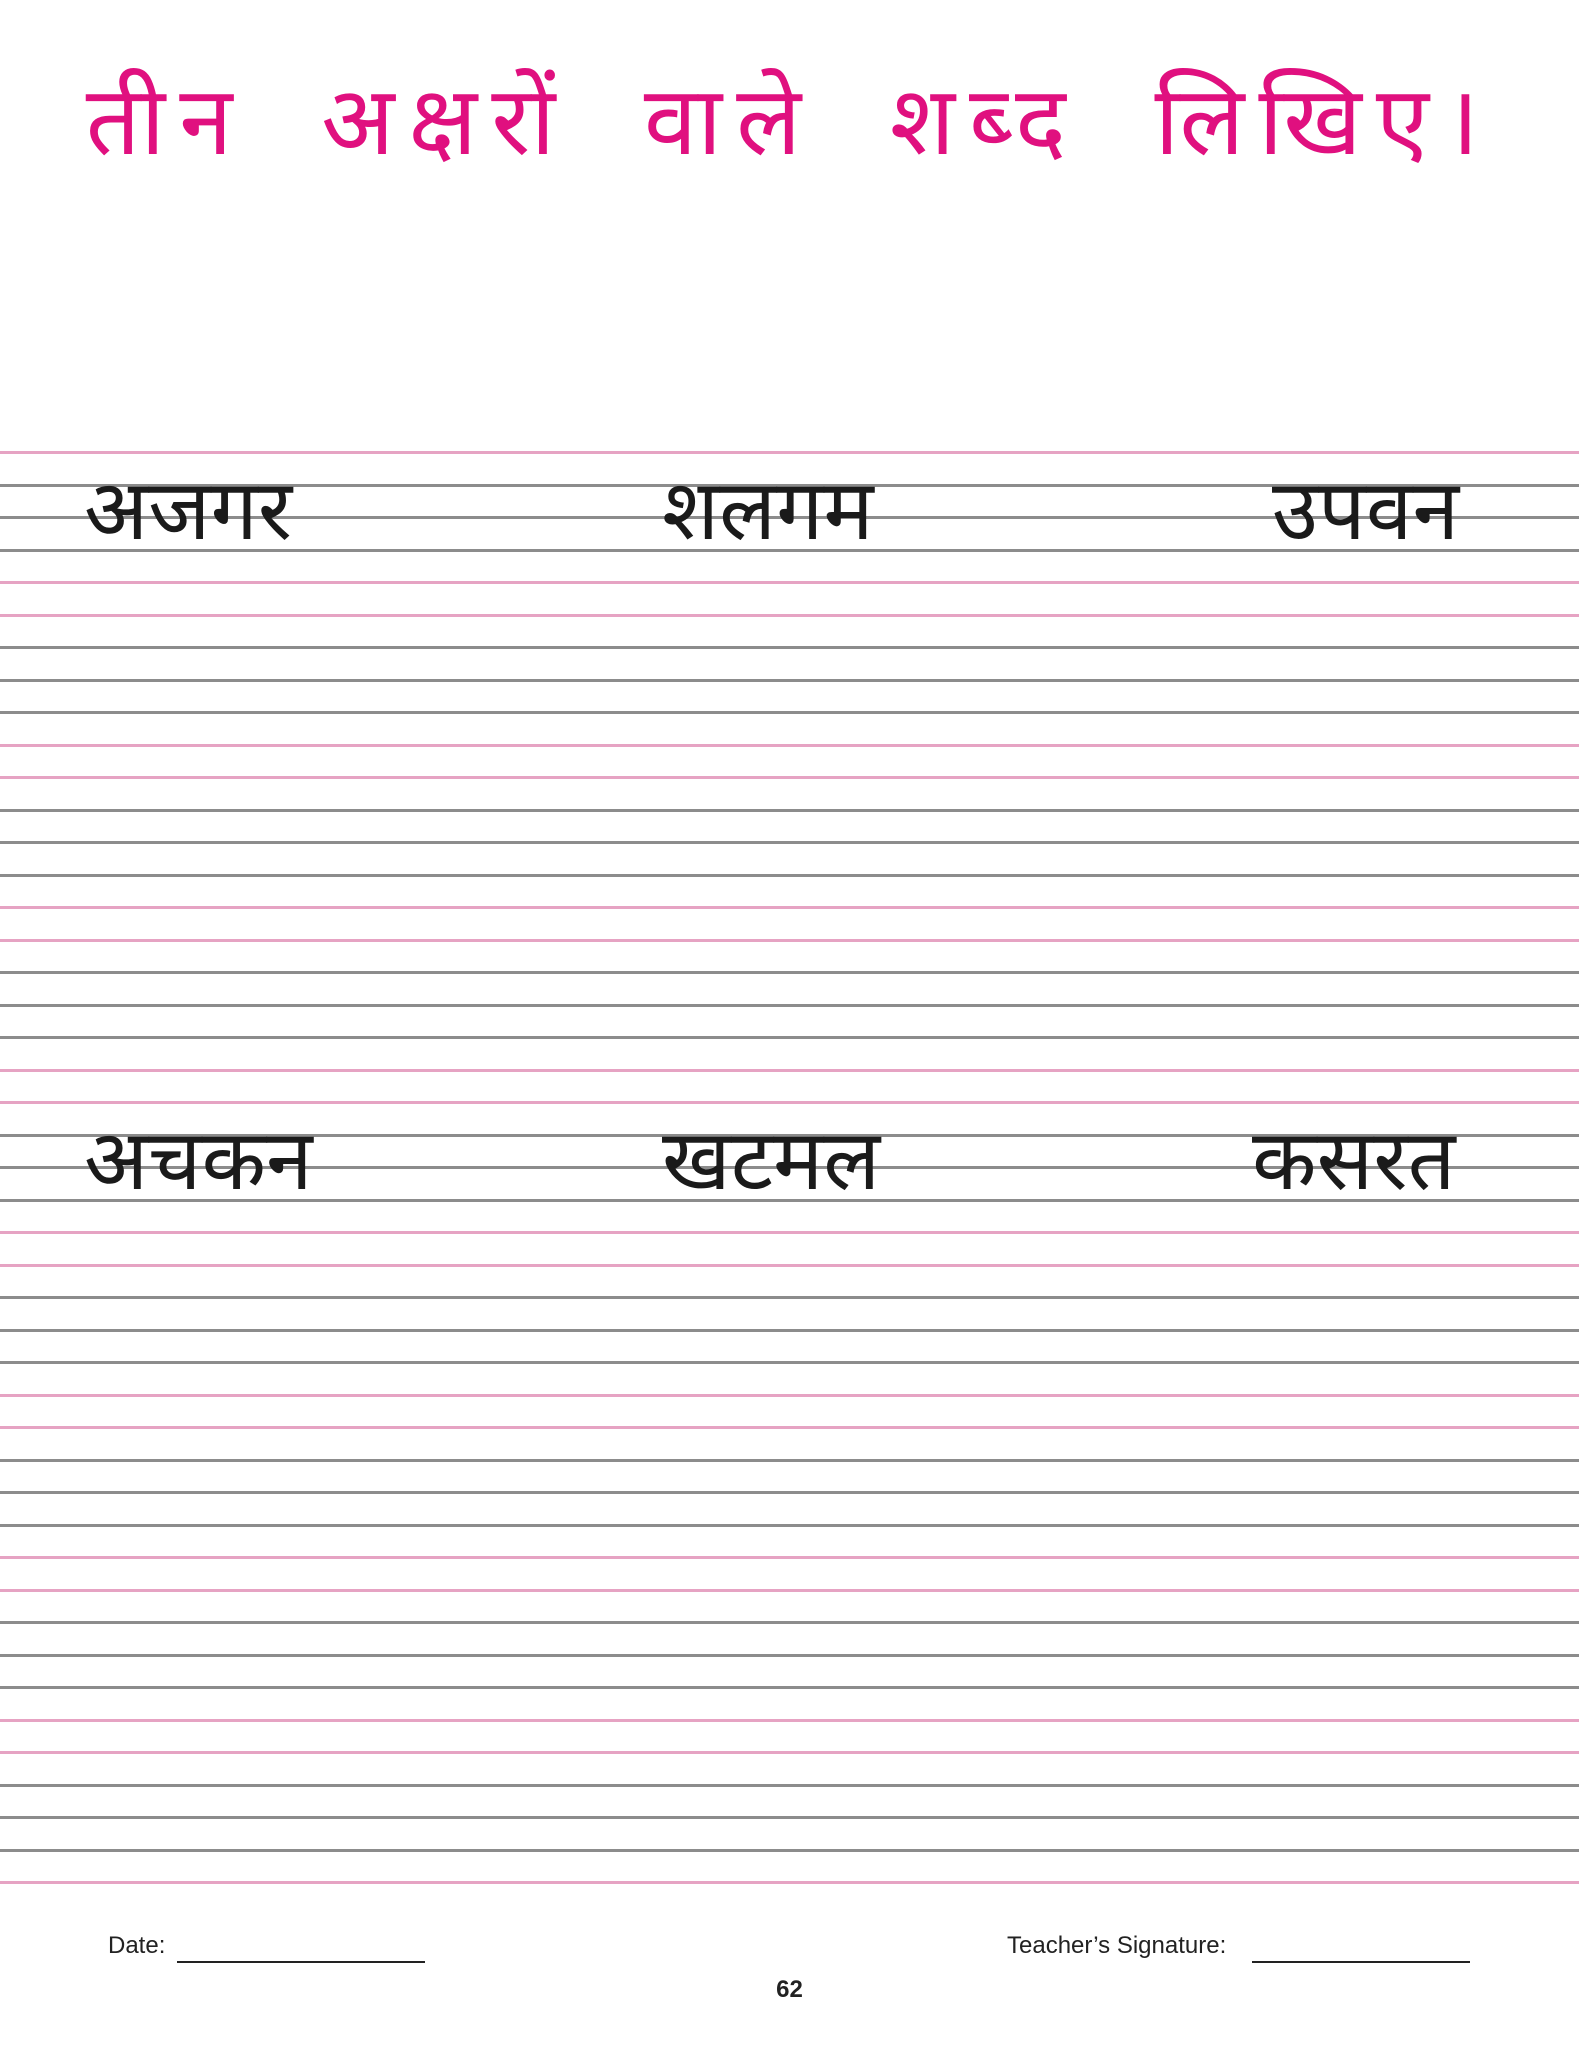  I want to click on signature-label: Teacher’s Signature:, so click(1117, 1945).